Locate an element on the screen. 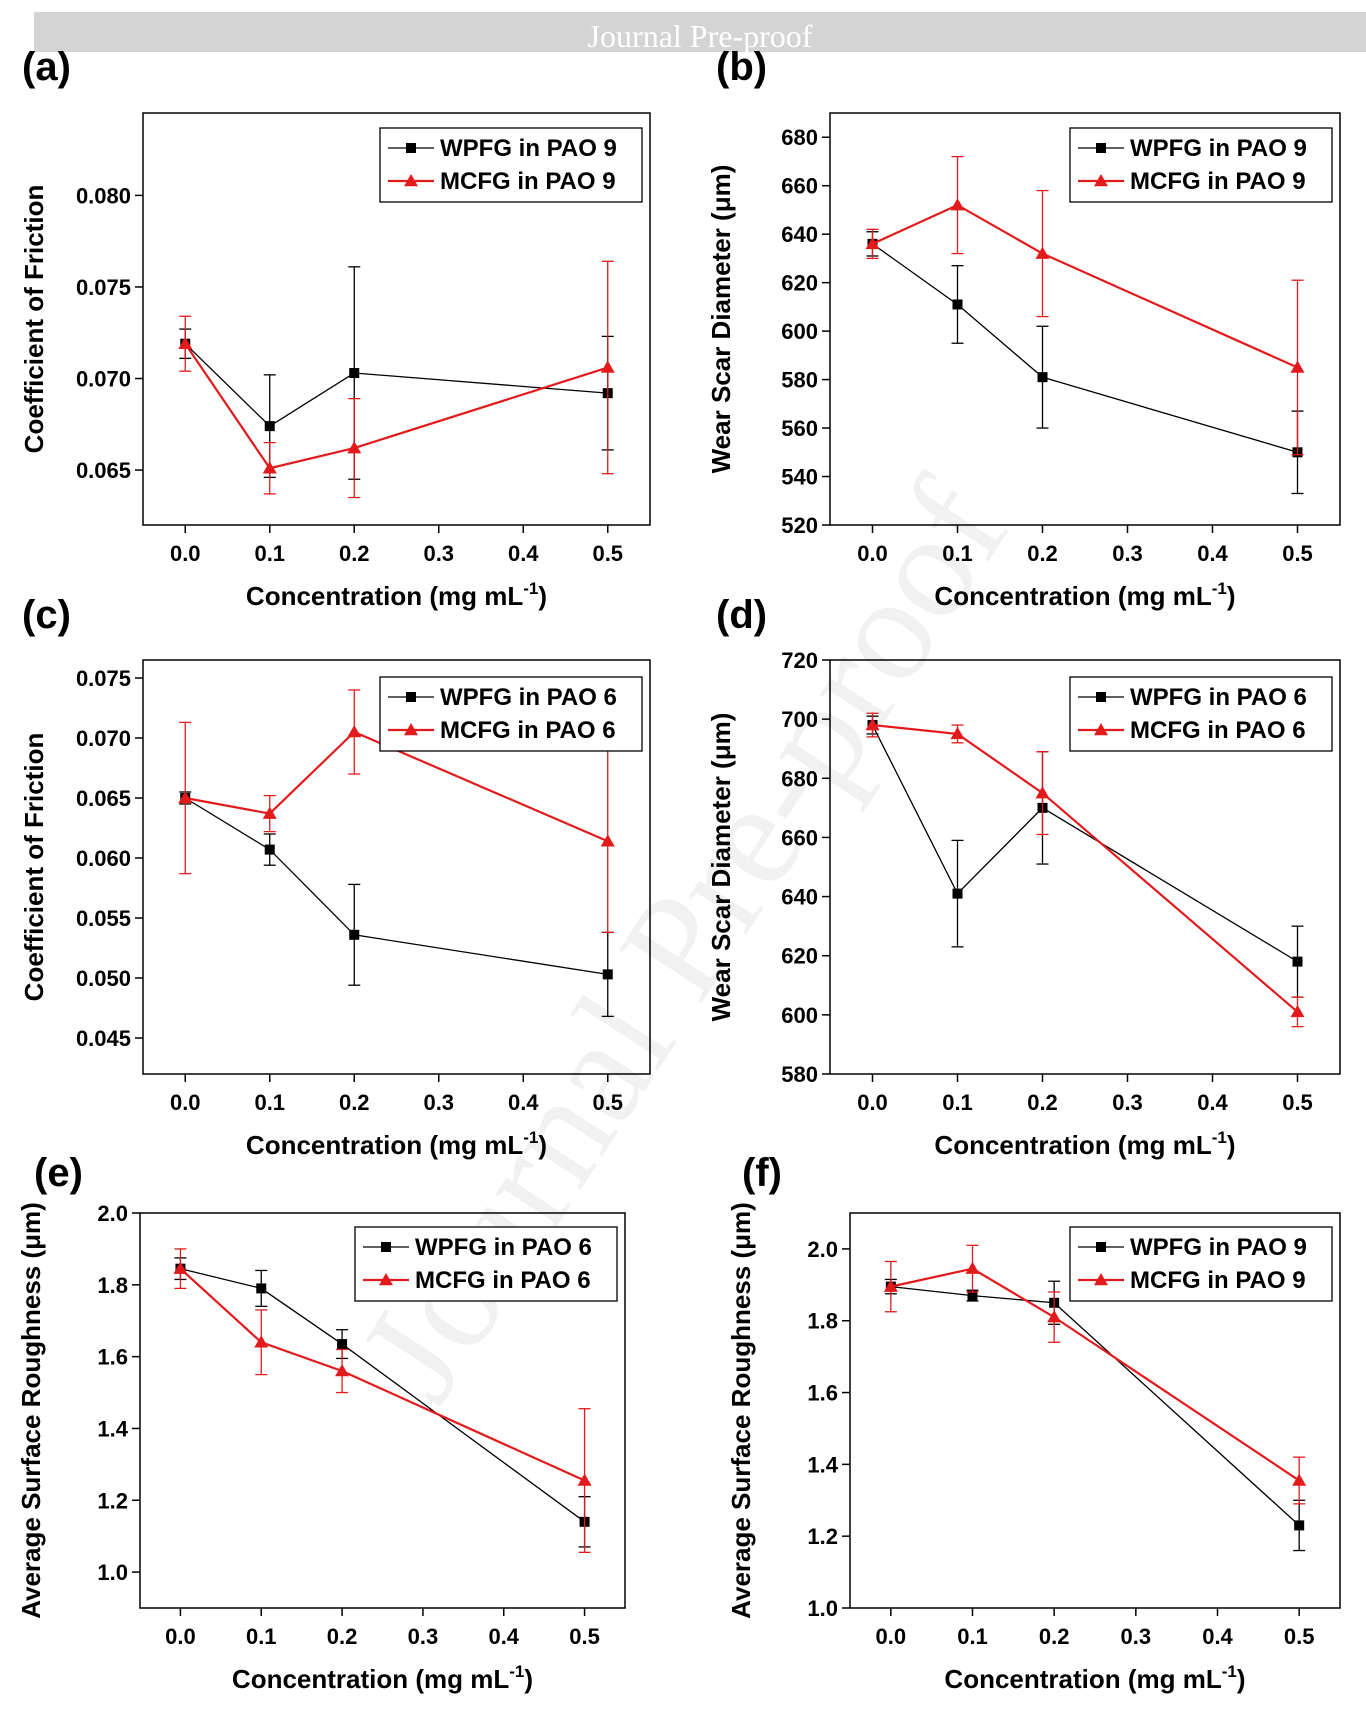  y-tick-label: 600 is located at coordinates (799, 331).